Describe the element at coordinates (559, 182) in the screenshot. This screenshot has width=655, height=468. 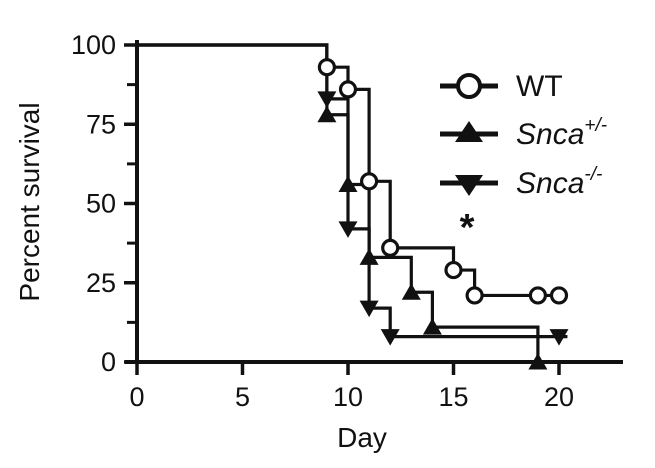
I see `legend-label-snca-ko: Snca-/-` at that location.